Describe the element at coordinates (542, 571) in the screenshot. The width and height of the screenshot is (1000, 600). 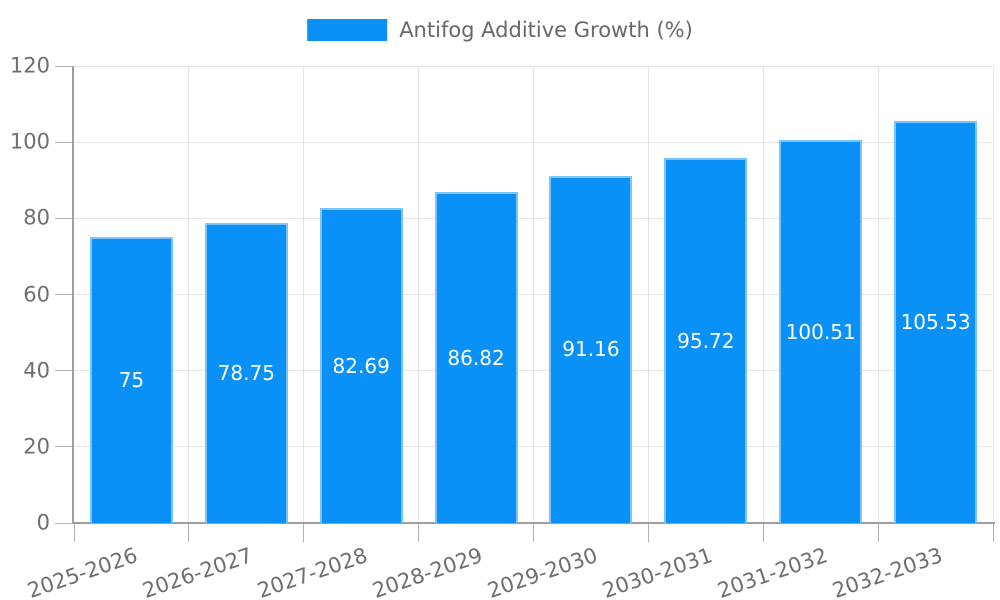
I see `x-tick-label: 2029-2030` at that location.